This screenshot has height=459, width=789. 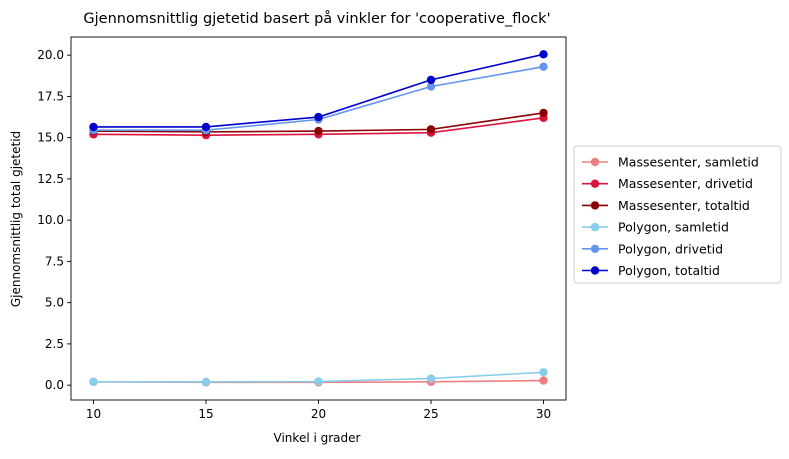 What do you see at coordinates (50, 220) in the screenshot?
I see `y-tick-label: 10.0` at bounding box center [50, 220].